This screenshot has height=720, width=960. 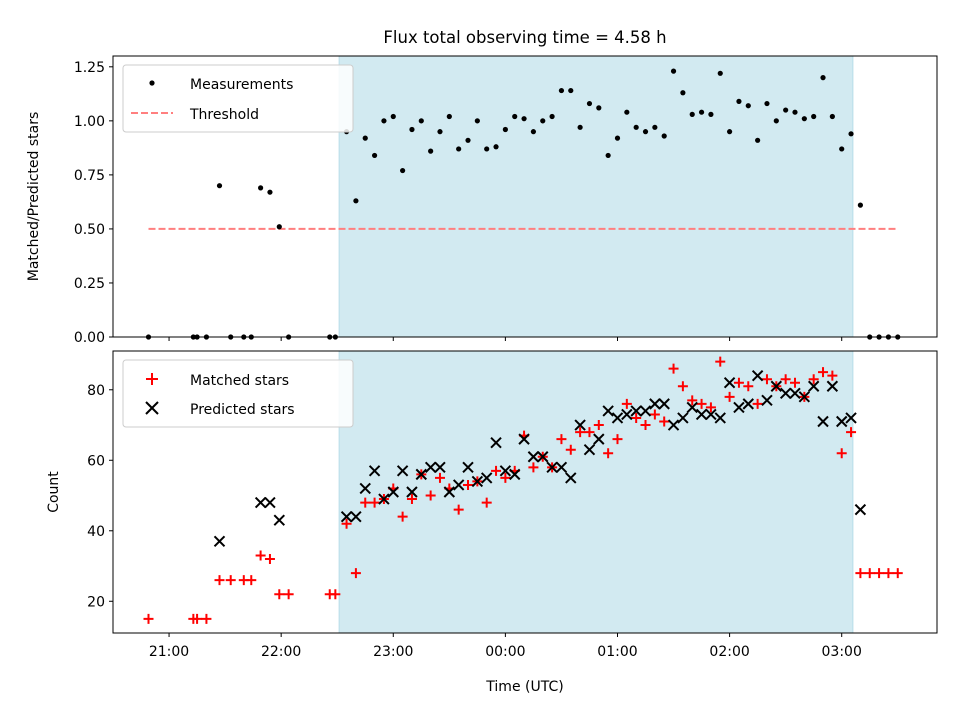 I want to click on x-tick-label: 00:00, so click(x=505, y=652).